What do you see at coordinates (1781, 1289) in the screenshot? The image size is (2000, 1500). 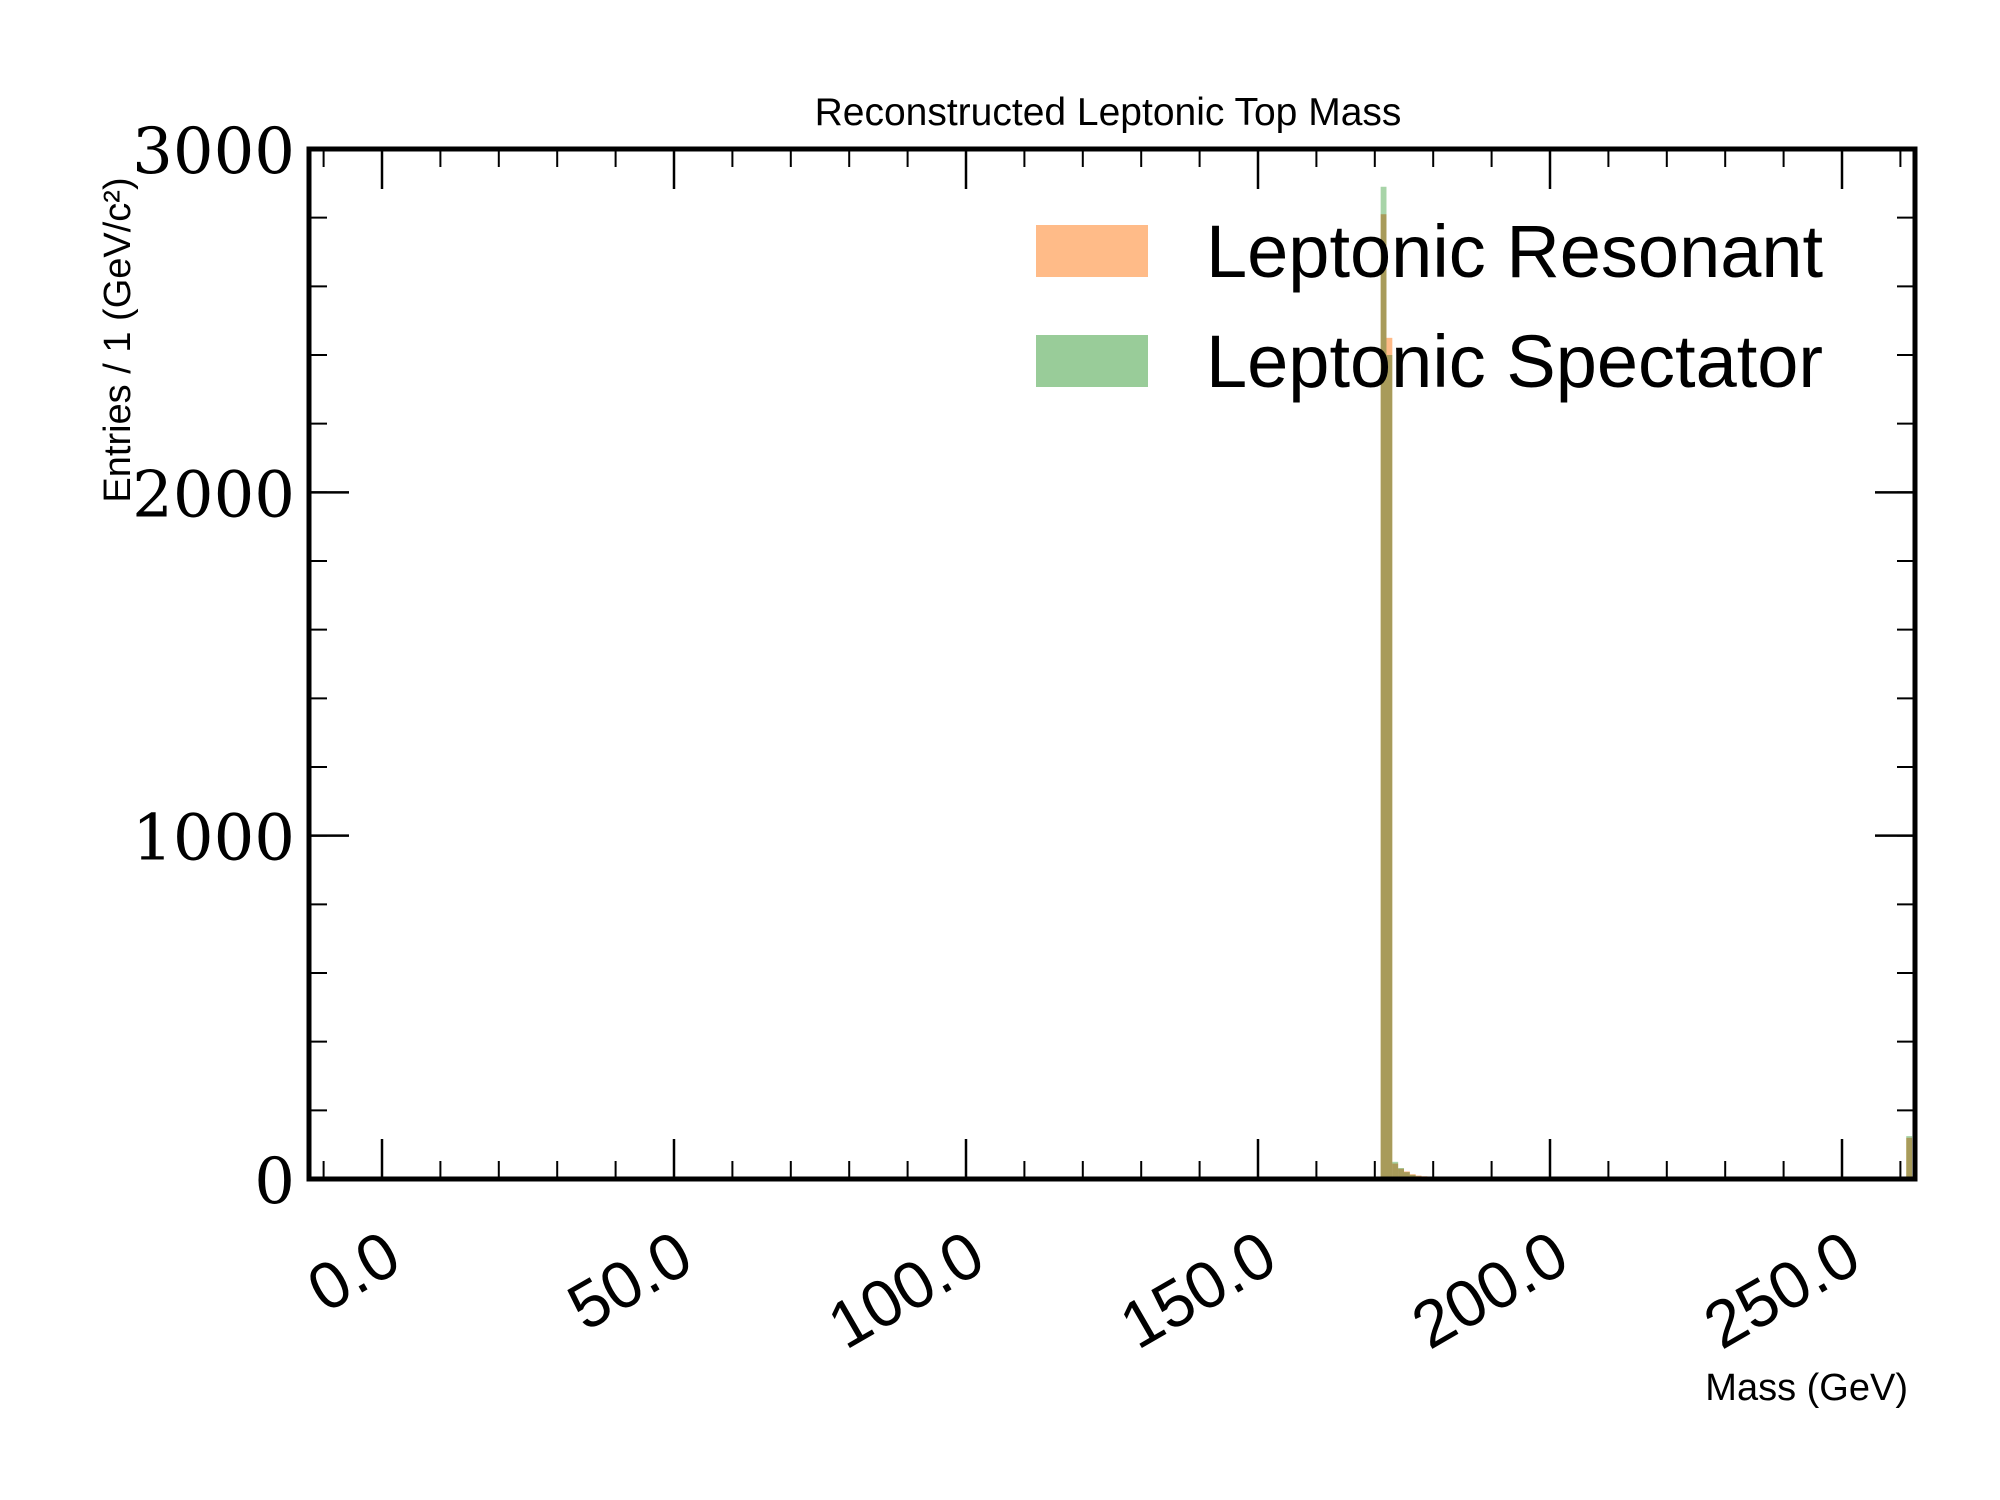 I see `x-tick-label: 250.0` at bounding box center [1781, 1289].